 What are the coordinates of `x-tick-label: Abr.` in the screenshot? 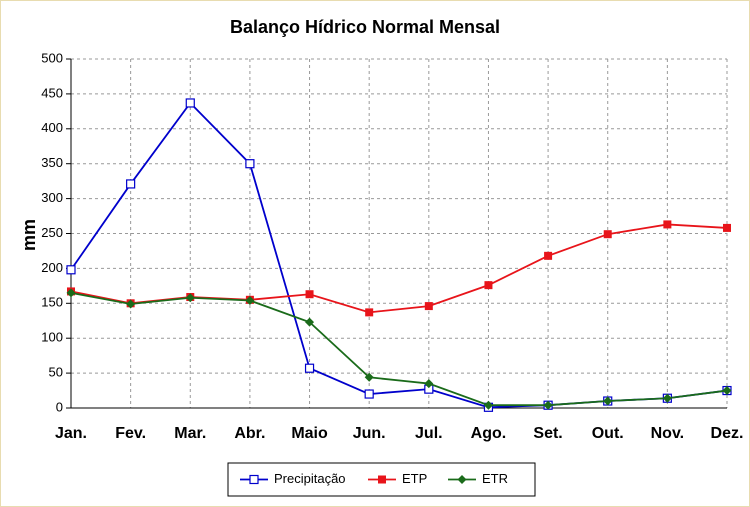 It's located at (249, 433).